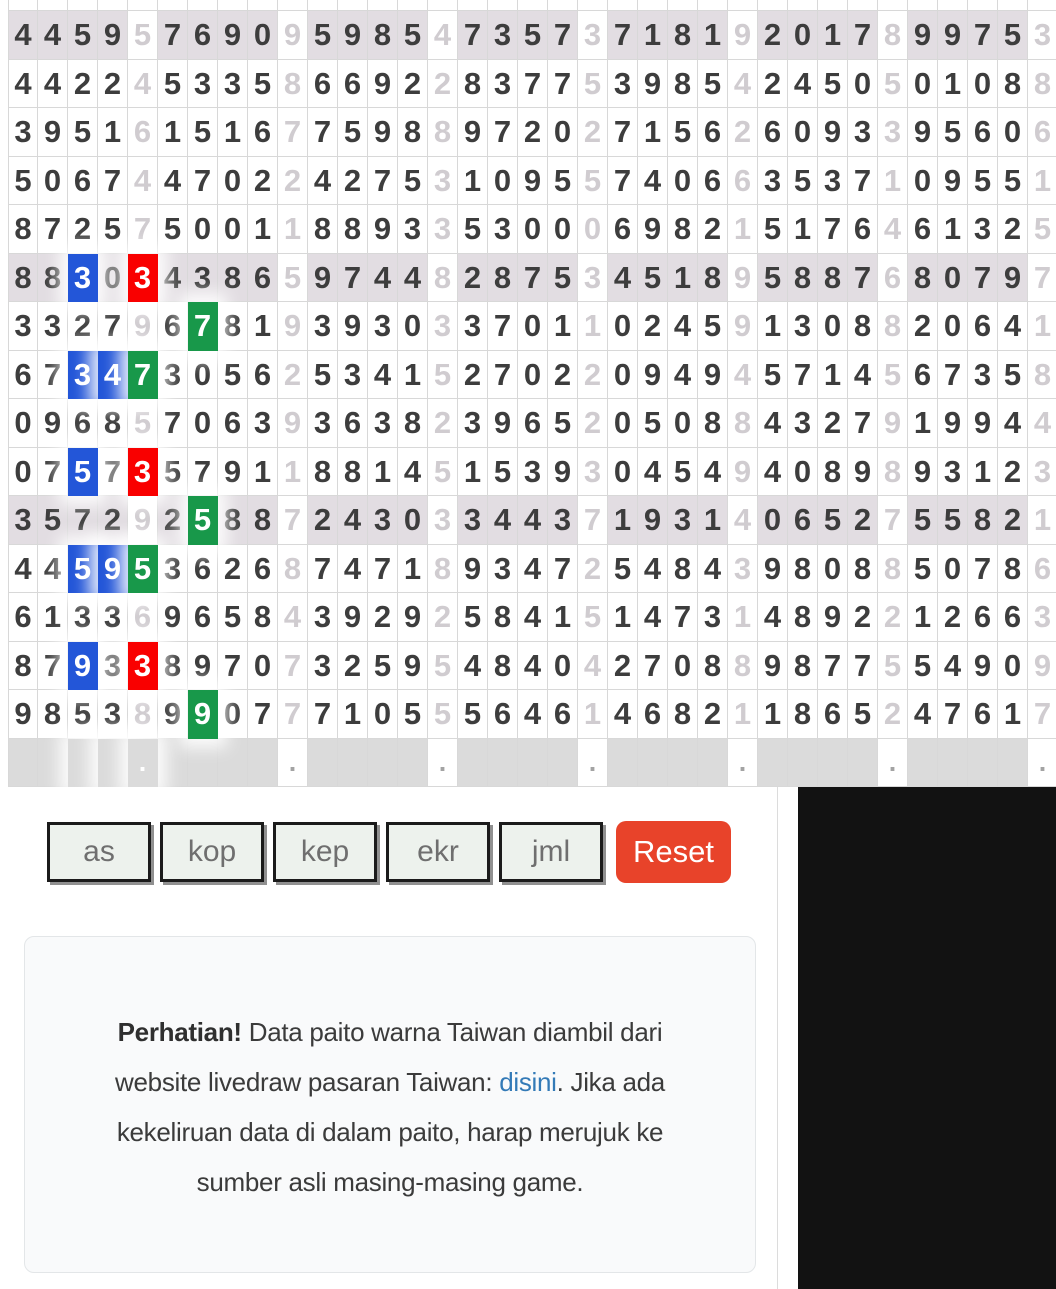 This screenshot has height=1289, width=1056. What do you see at coordinates (99, 852) in the screenshot?
I see `as-button: as` at bounding box center [99, 852].